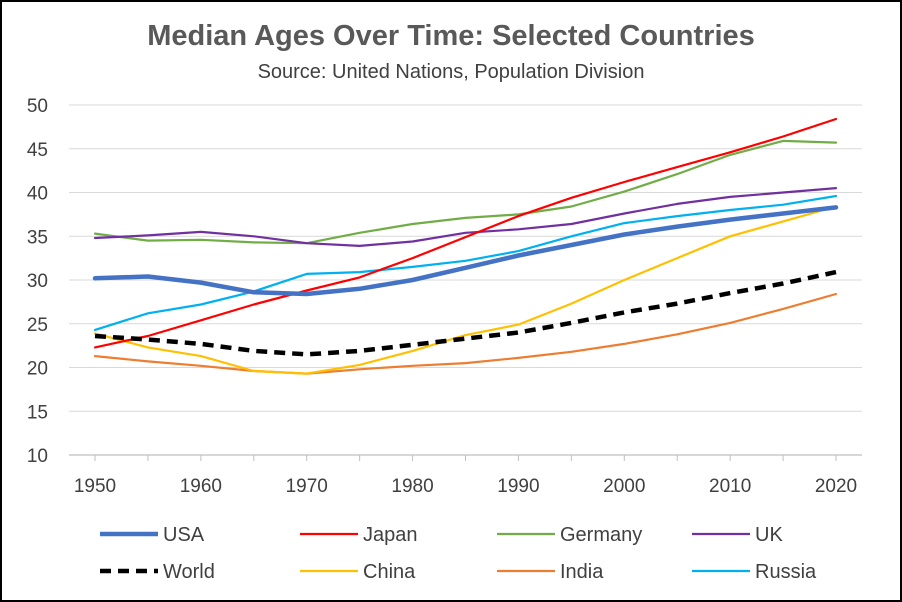 This screenshot has height=602, width=902. What do you see at coordinates (184, 535) in the screenshot?
I see `legend-label-usa: USA` at bounding box center [184, 535].